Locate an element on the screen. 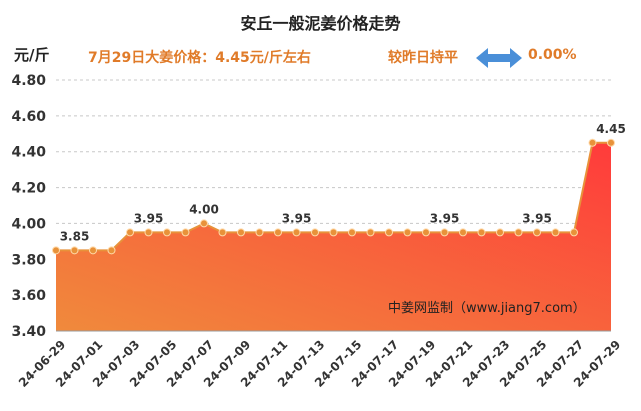  y-tick-label: 3.40 is located at coordinates (28, 332).